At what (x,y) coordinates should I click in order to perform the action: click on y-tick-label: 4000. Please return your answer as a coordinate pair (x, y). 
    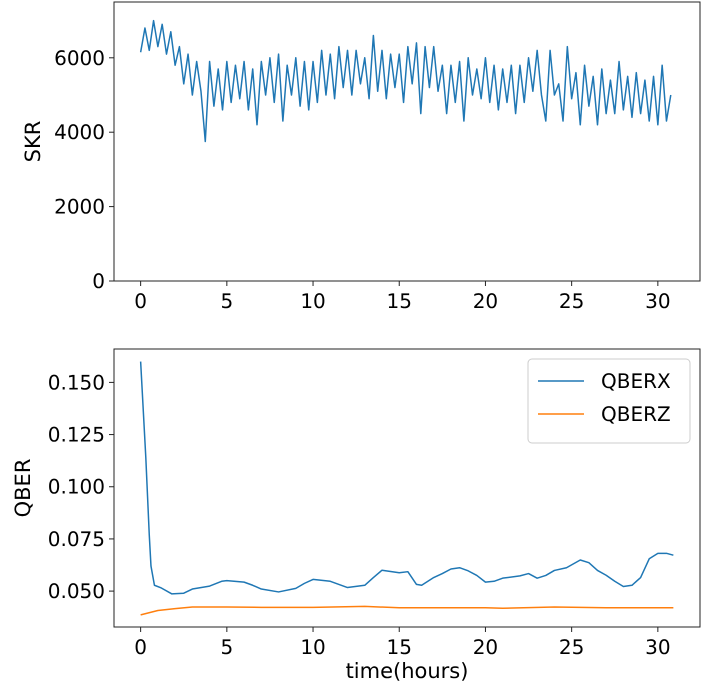
    Looking at the image, I should click on (79, 132).